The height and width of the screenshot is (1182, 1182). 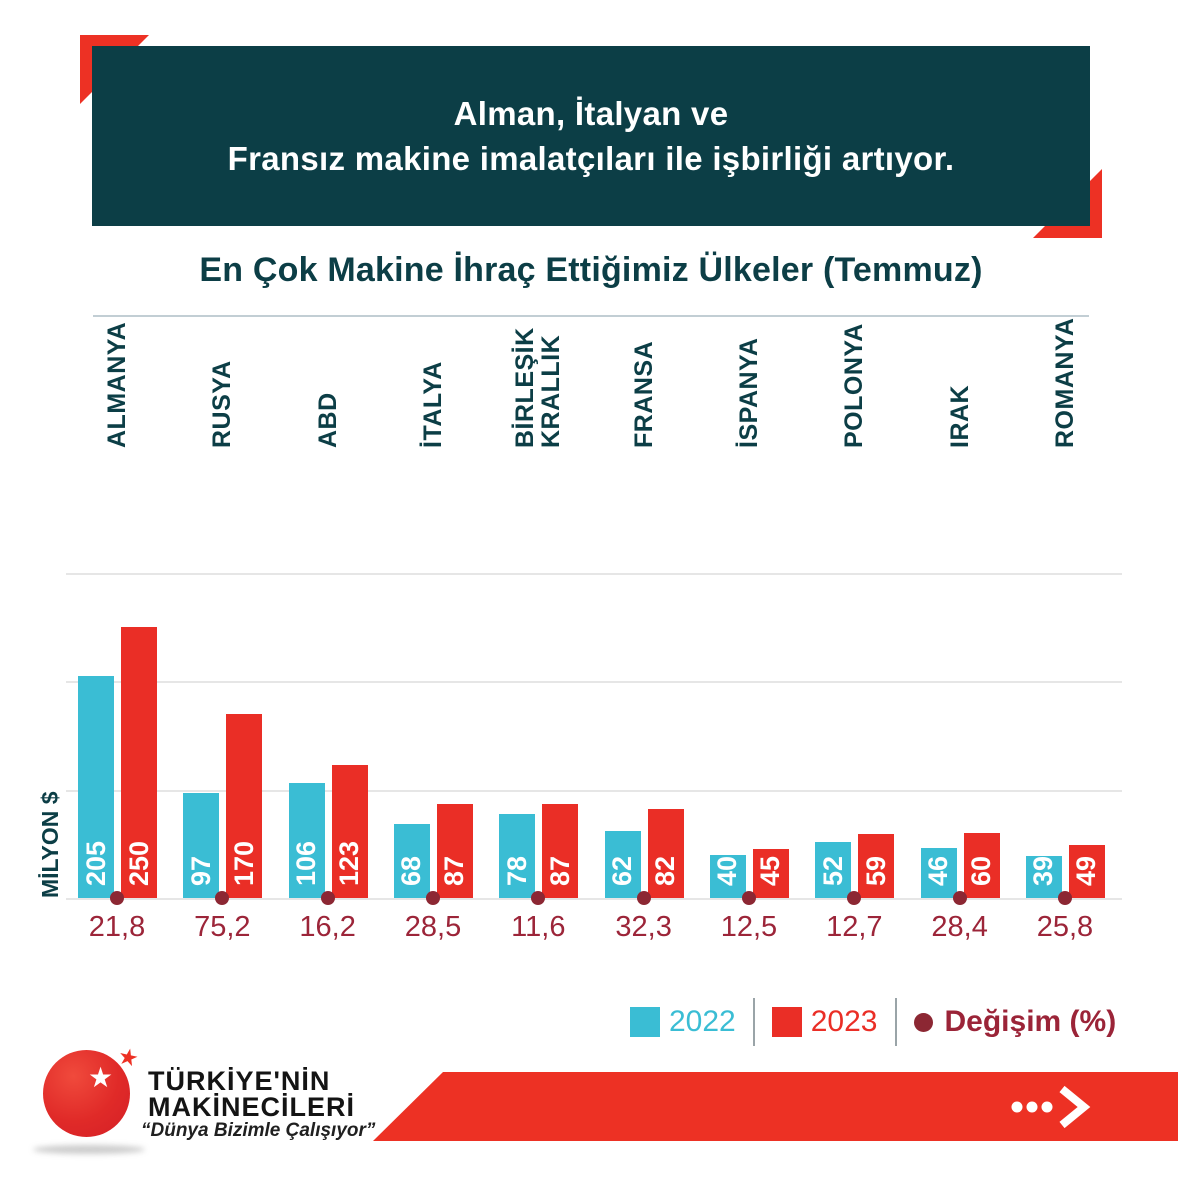 What do you see at coordinates (854, 898) in the screenshot?
I see `change-dot-polonya` at bounding box center [854, 898].